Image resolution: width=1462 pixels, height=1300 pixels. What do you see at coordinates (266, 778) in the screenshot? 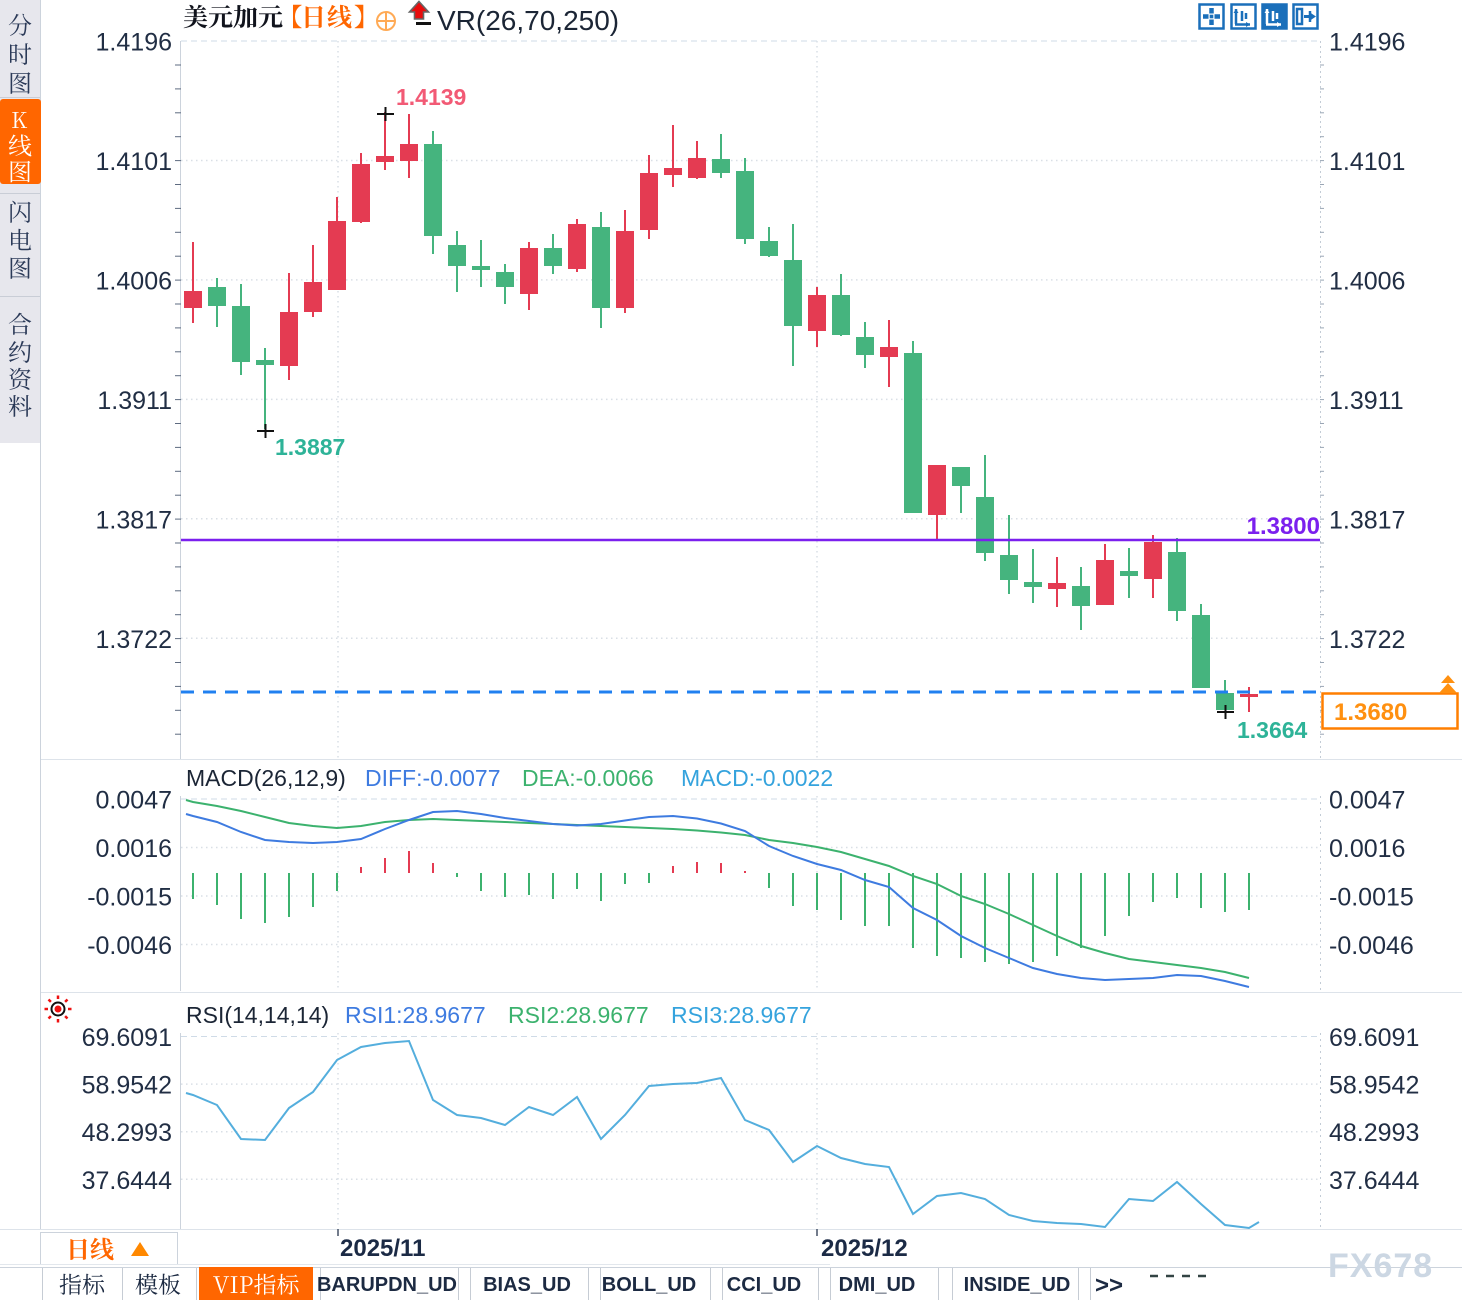
I see `svg-text: MACD(26,12,9)` at bounding box center [266, 778].